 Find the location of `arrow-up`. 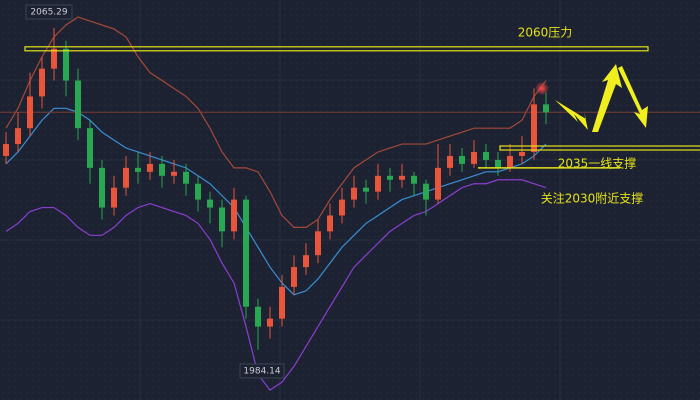

arrow-up is located at coordinates (607, 98).